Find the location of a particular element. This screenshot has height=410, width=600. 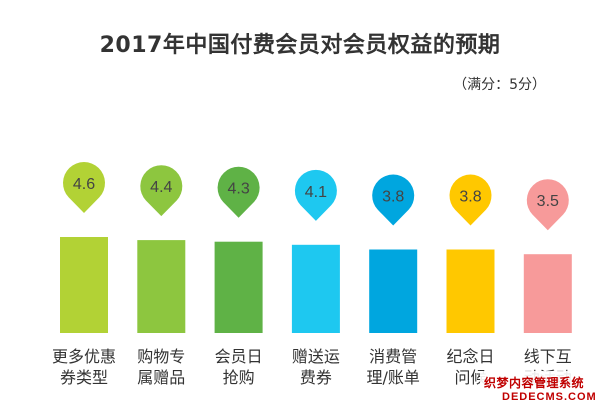

chart-subtitle: （满分：5分） is located at coordinates (499, 85).